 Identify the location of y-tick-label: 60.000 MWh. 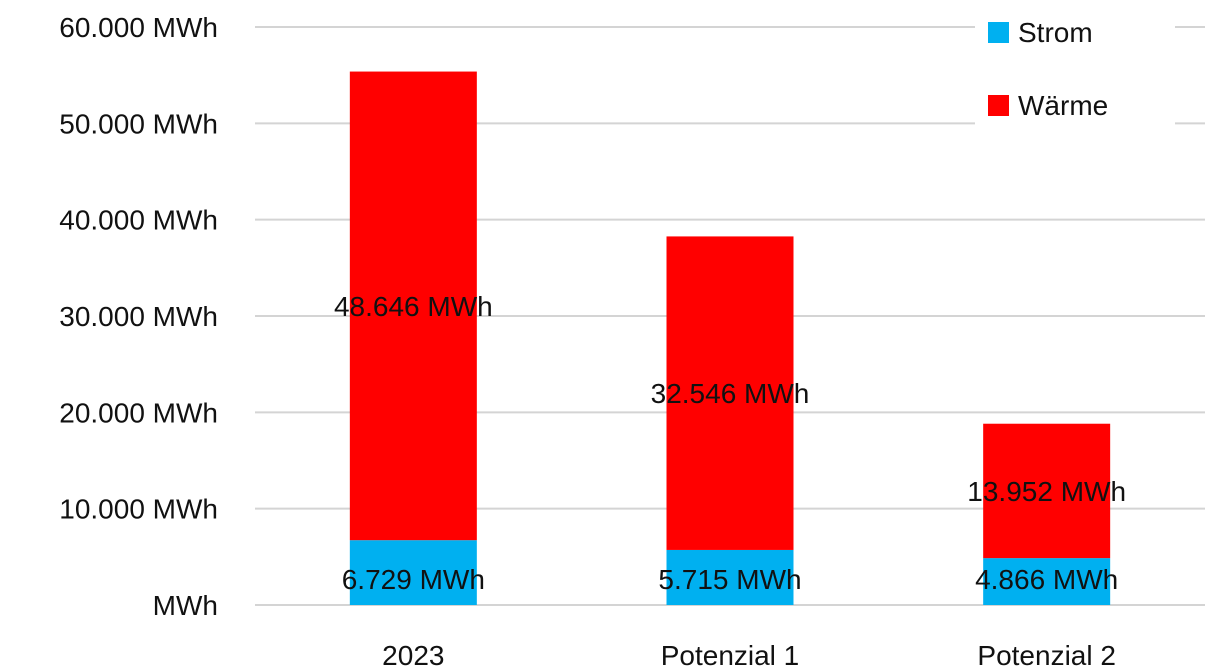
(138, 27).